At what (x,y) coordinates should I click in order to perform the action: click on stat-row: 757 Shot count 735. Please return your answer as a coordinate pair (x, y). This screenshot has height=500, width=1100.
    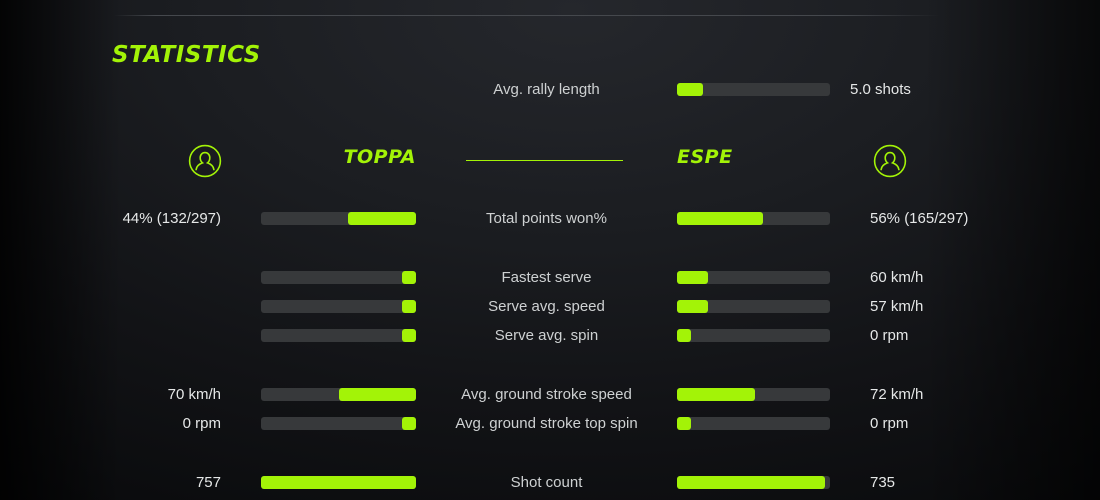
    Looking at the image, I should click on (550, 482).